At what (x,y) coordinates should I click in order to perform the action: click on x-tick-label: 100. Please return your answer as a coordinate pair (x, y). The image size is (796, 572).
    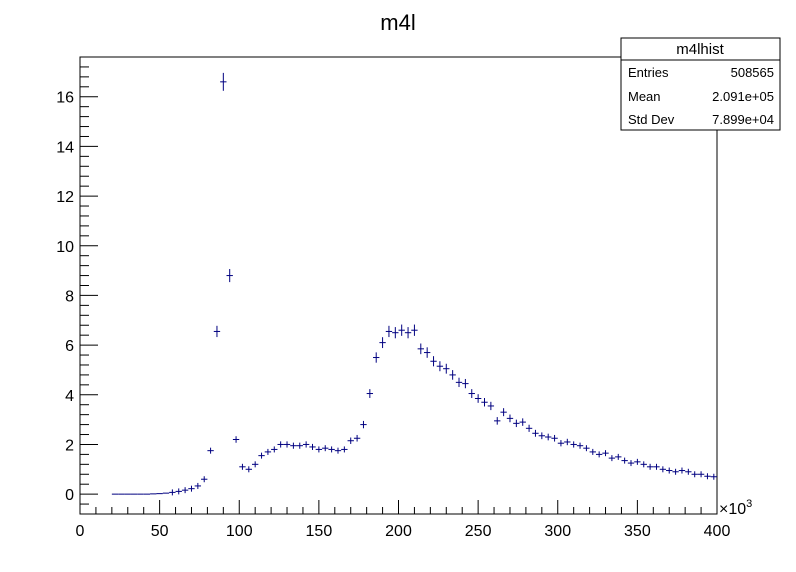
    Looking at the image, I should click on (239, 531).